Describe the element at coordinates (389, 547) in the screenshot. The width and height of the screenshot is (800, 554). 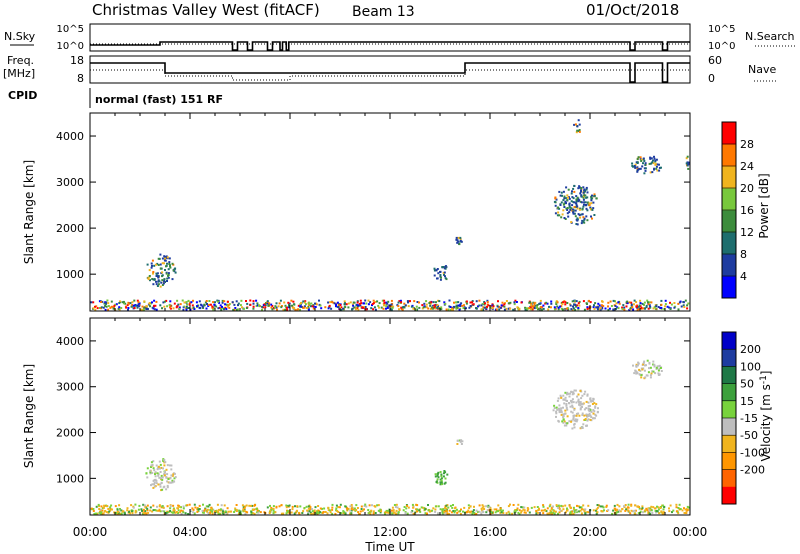
I see `xlabel: Time UT` at that location.